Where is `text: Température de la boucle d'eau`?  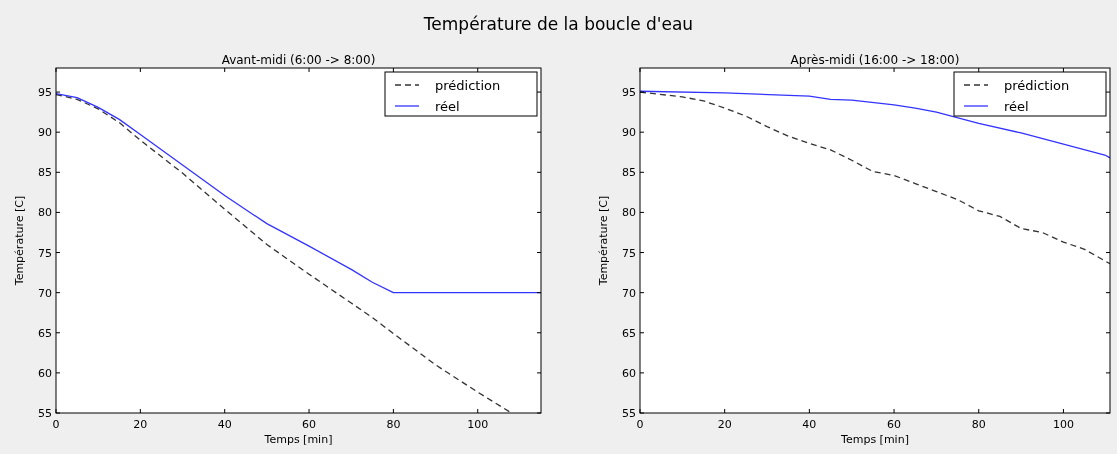
text: Température de la boucle d'eau is located at coordinates (558, 24).